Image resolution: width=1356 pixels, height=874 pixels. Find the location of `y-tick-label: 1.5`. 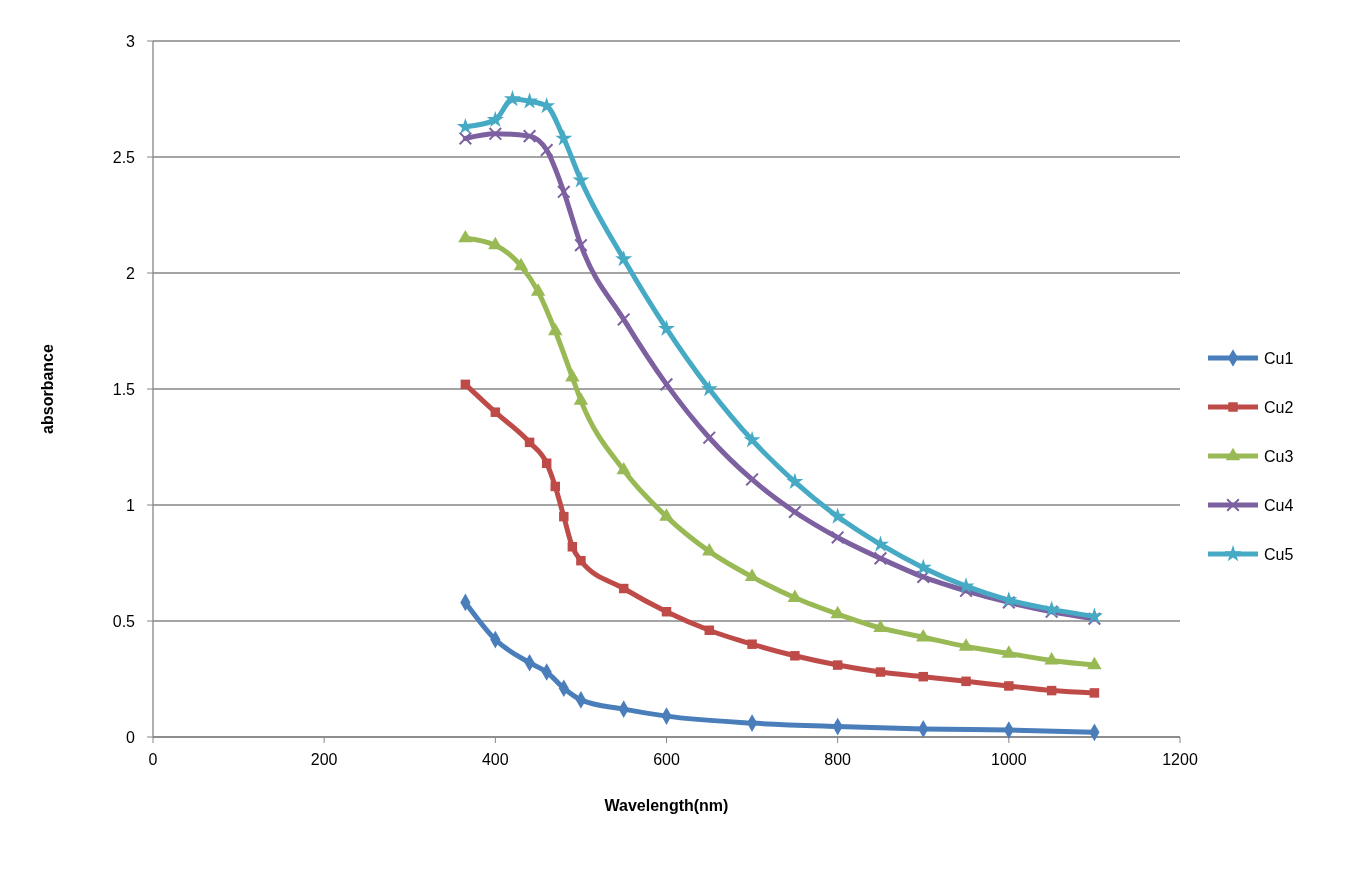

y-tick-label: 1.5 is located at coordinates (124, 389).